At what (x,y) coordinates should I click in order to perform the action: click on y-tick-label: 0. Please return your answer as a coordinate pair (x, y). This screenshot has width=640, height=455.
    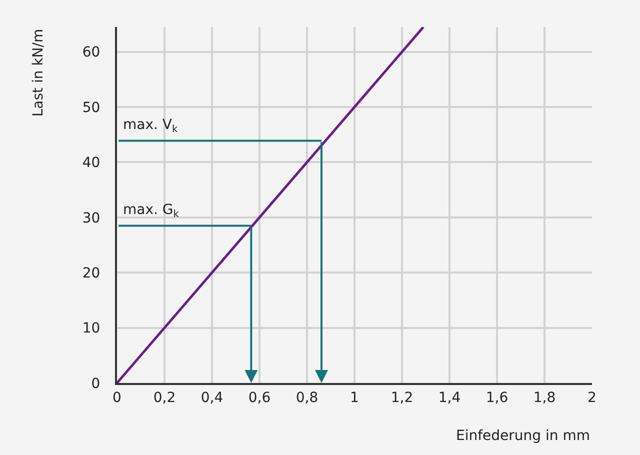
    Looking at the image, I should click on (95, 384).